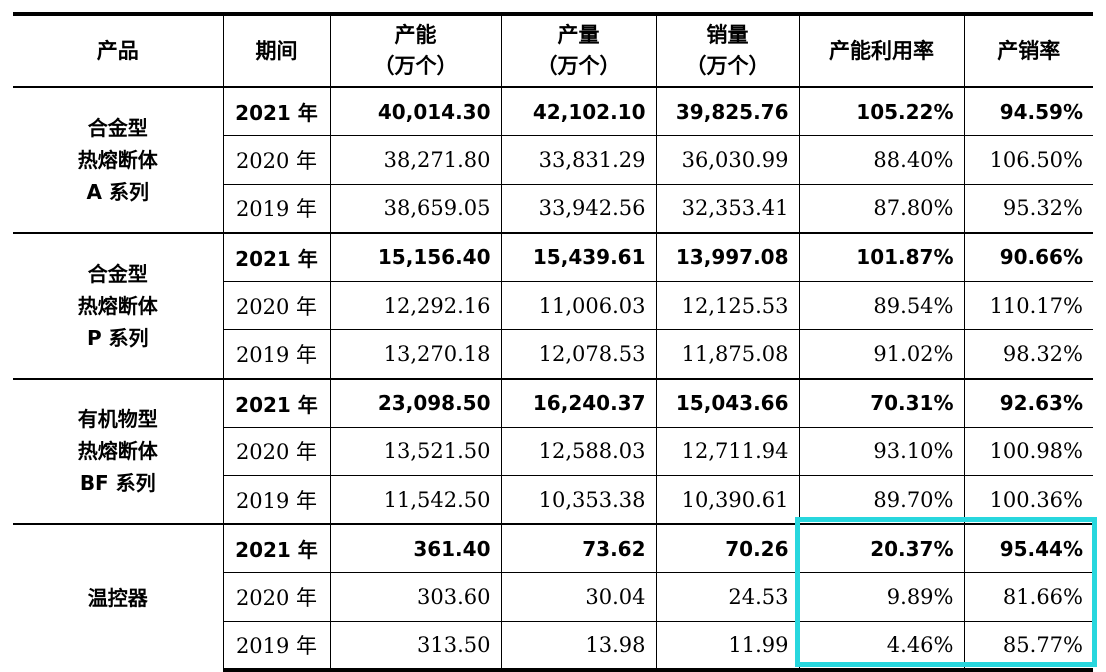 Image resolution: width=1106 pixels, height=672 pixels. What do you see at coordinates (415, 50) in the screenshot?
I see `header-capacity: 产能 （万个）` at bounding box center [415, 50].